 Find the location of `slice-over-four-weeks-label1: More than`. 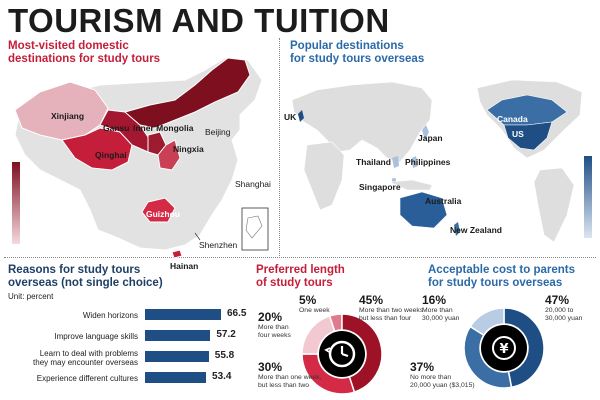

slice-over-four-weeks-label1: More than is located at coordinates (273, 327).